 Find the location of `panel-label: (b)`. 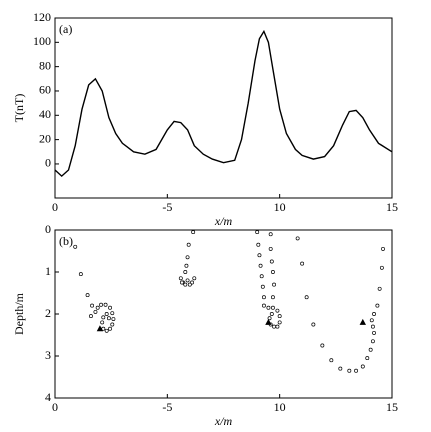

panel-label: (b) is located at coordinates (66, 241).